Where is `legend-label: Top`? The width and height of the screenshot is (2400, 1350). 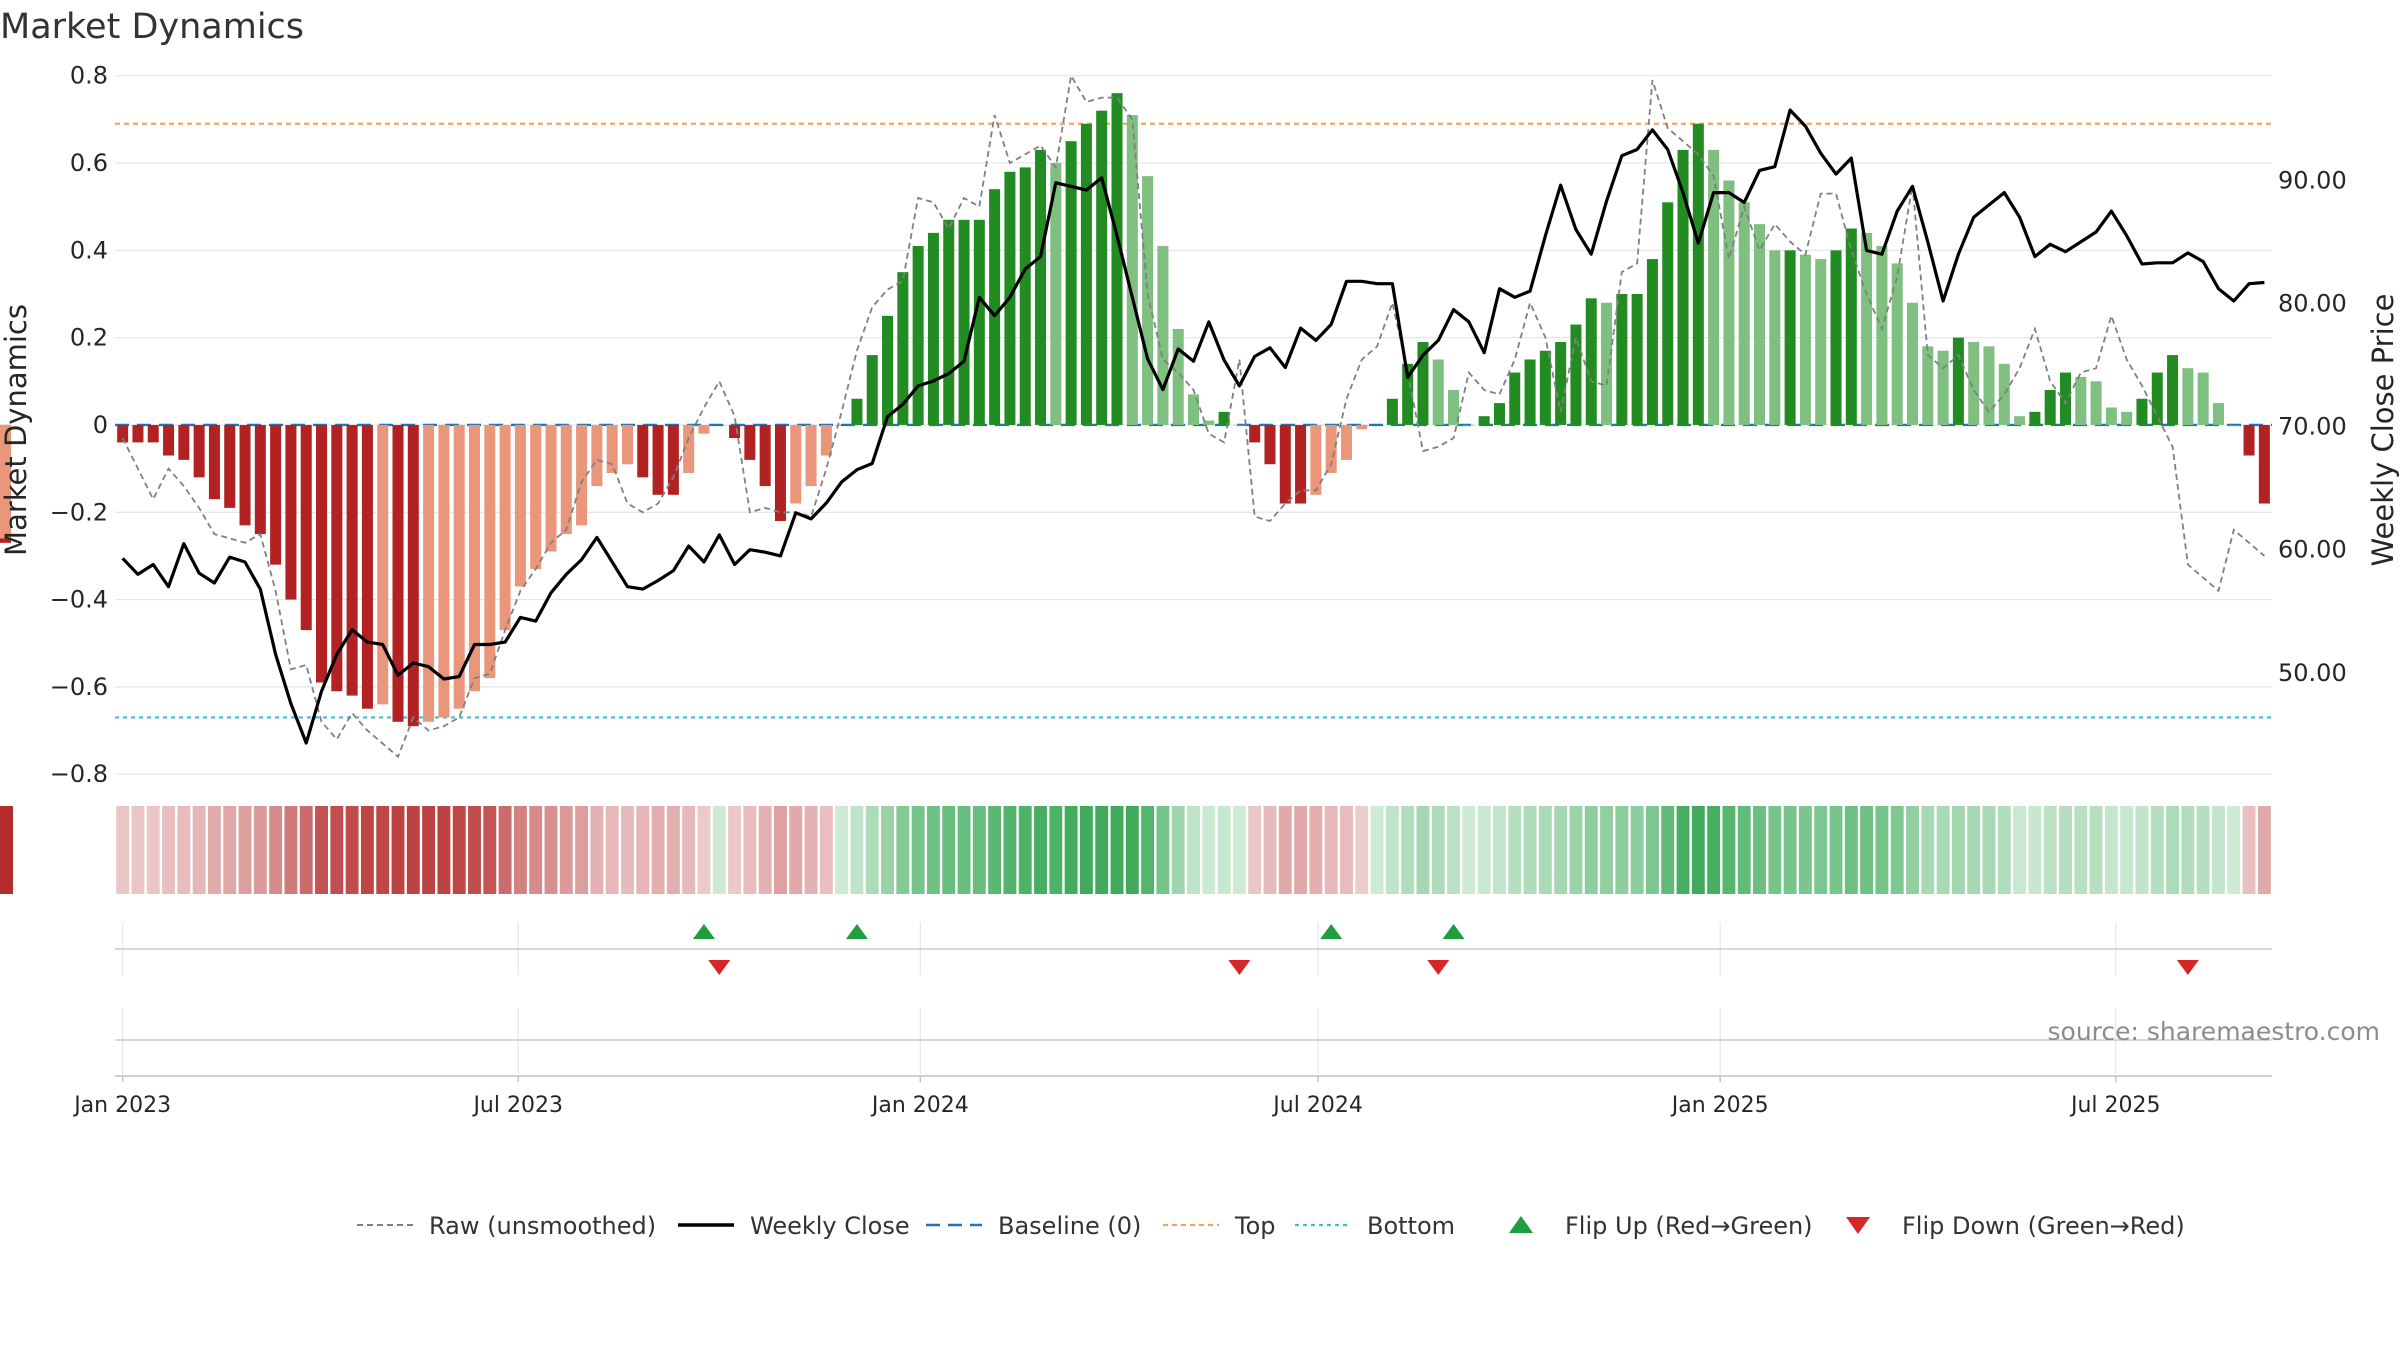
legend-label: Top is located at coordinates (1255, 1226).